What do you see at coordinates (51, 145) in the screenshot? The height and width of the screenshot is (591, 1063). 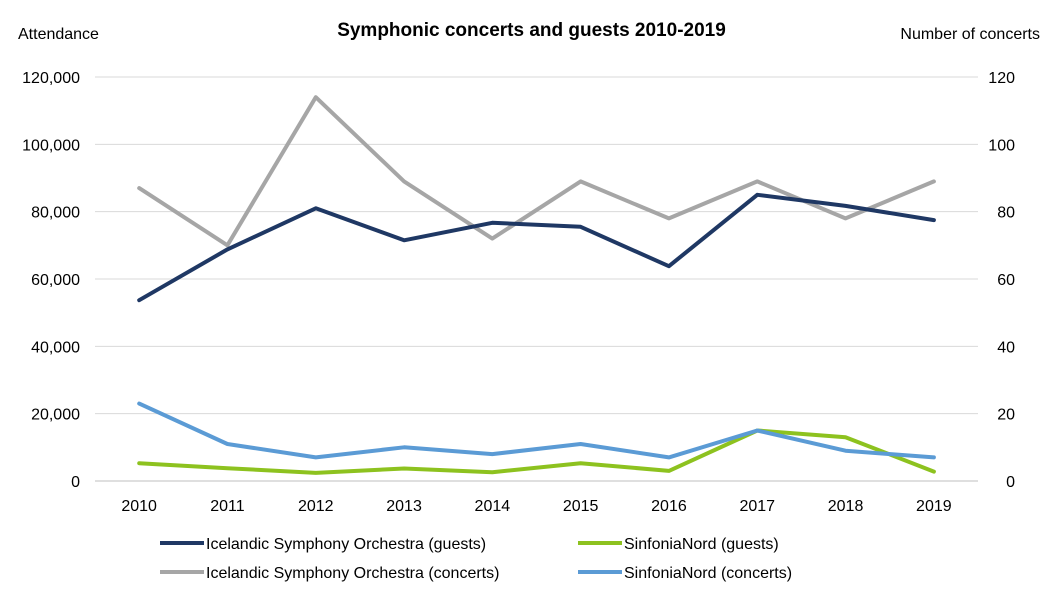 I see `y-left-tick-label: 100,000` at bounding box center [51, 145].